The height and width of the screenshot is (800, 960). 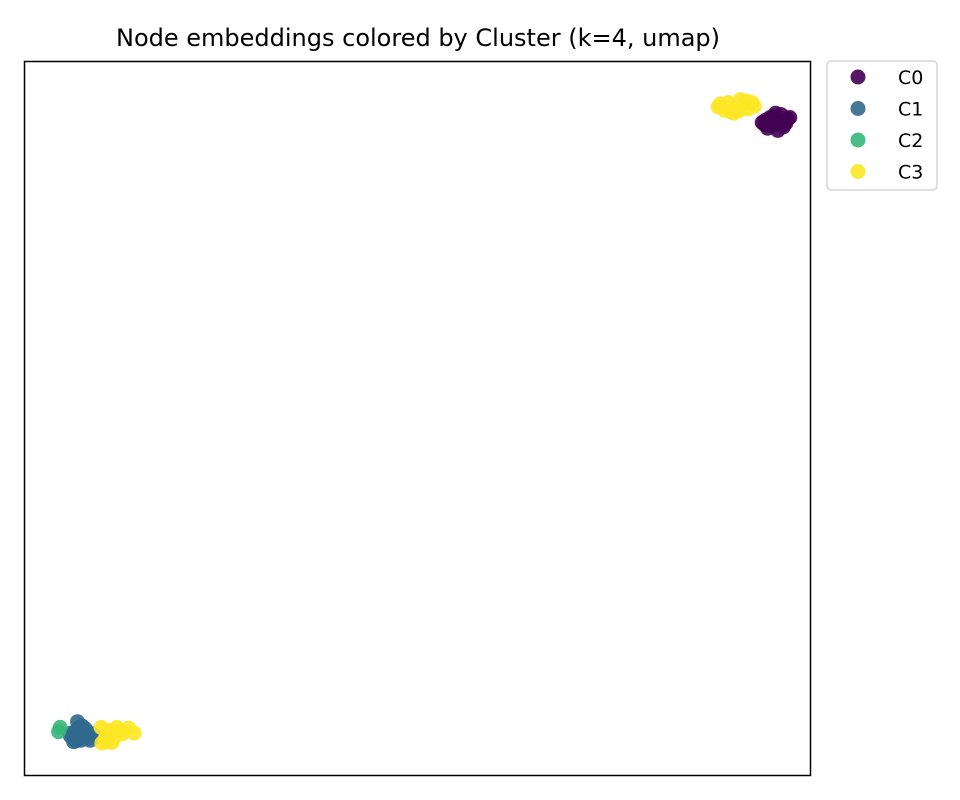 I want to click on legend-marker-c1, so click(x=858, y=108).